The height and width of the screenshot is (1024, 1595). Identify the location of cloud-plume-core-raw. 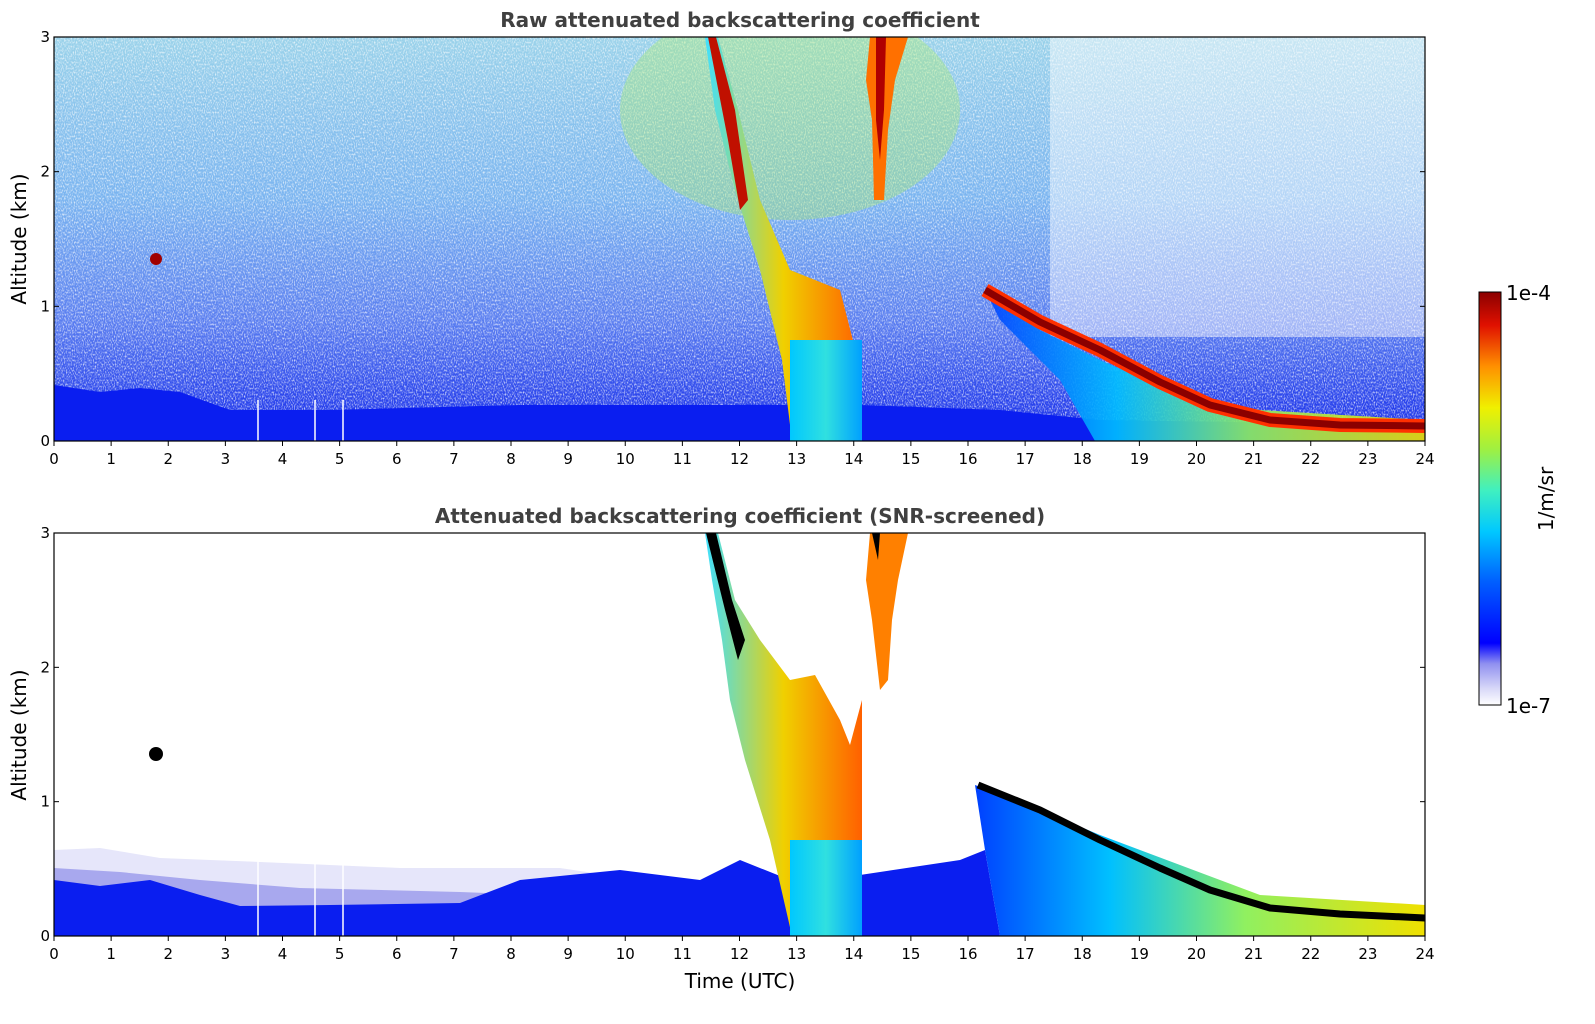
(826, 390).